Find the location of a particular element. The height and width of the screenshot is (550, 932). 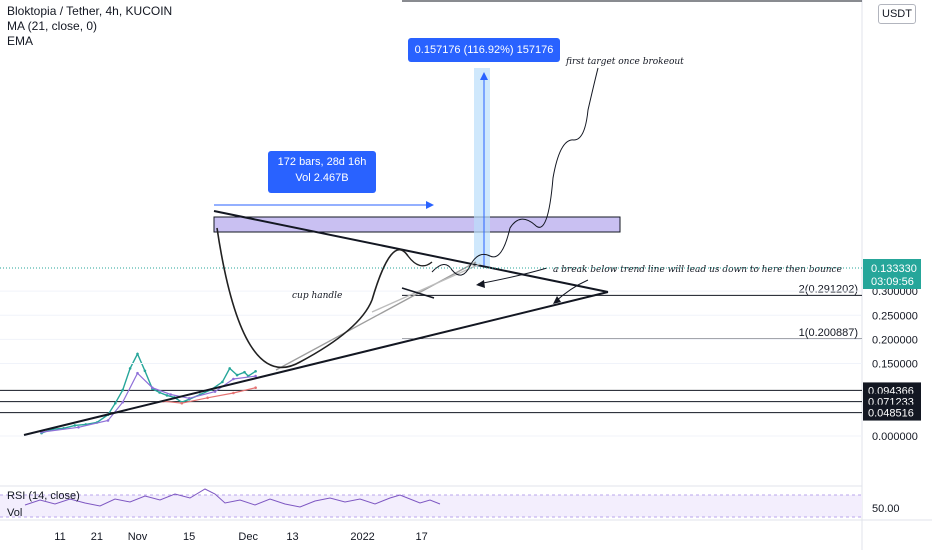

y-tick-label: 0.300000 is located at coordinates (895, 292).